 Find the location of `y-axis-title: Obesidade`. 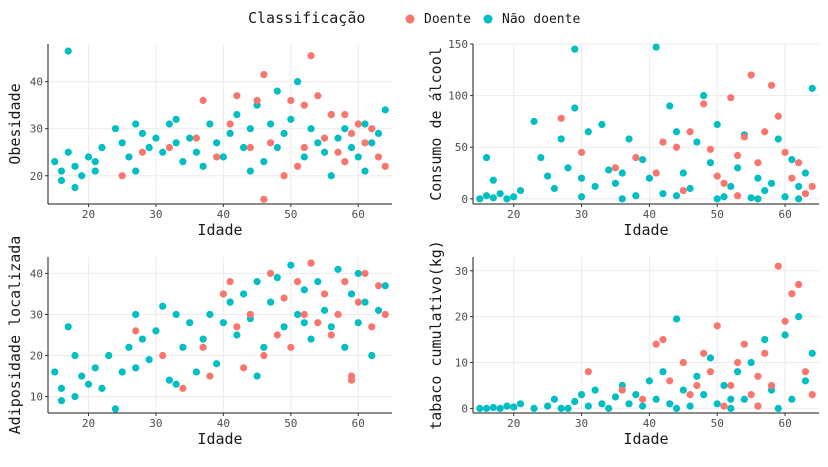

y-axis-title: Obesidade is located at coordinates (15, 123).